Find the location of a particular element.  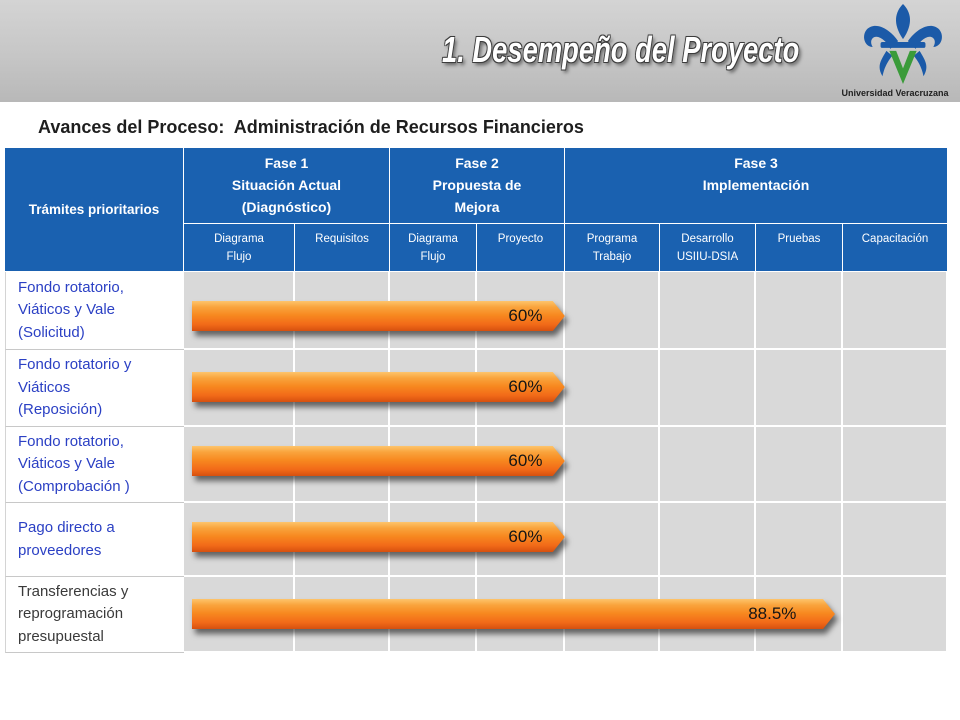

subheader-line: Capacitación is located at coordinates (895, 239).